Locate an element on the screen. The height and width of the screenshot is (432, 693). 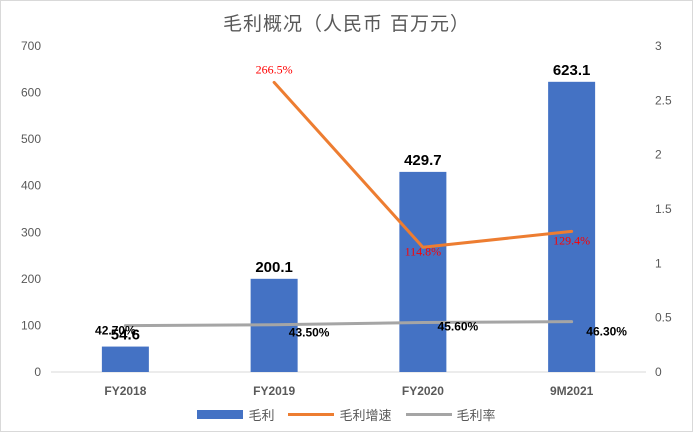
margin-rate-data-label: 43.50% is located at coordinates (309, 333).